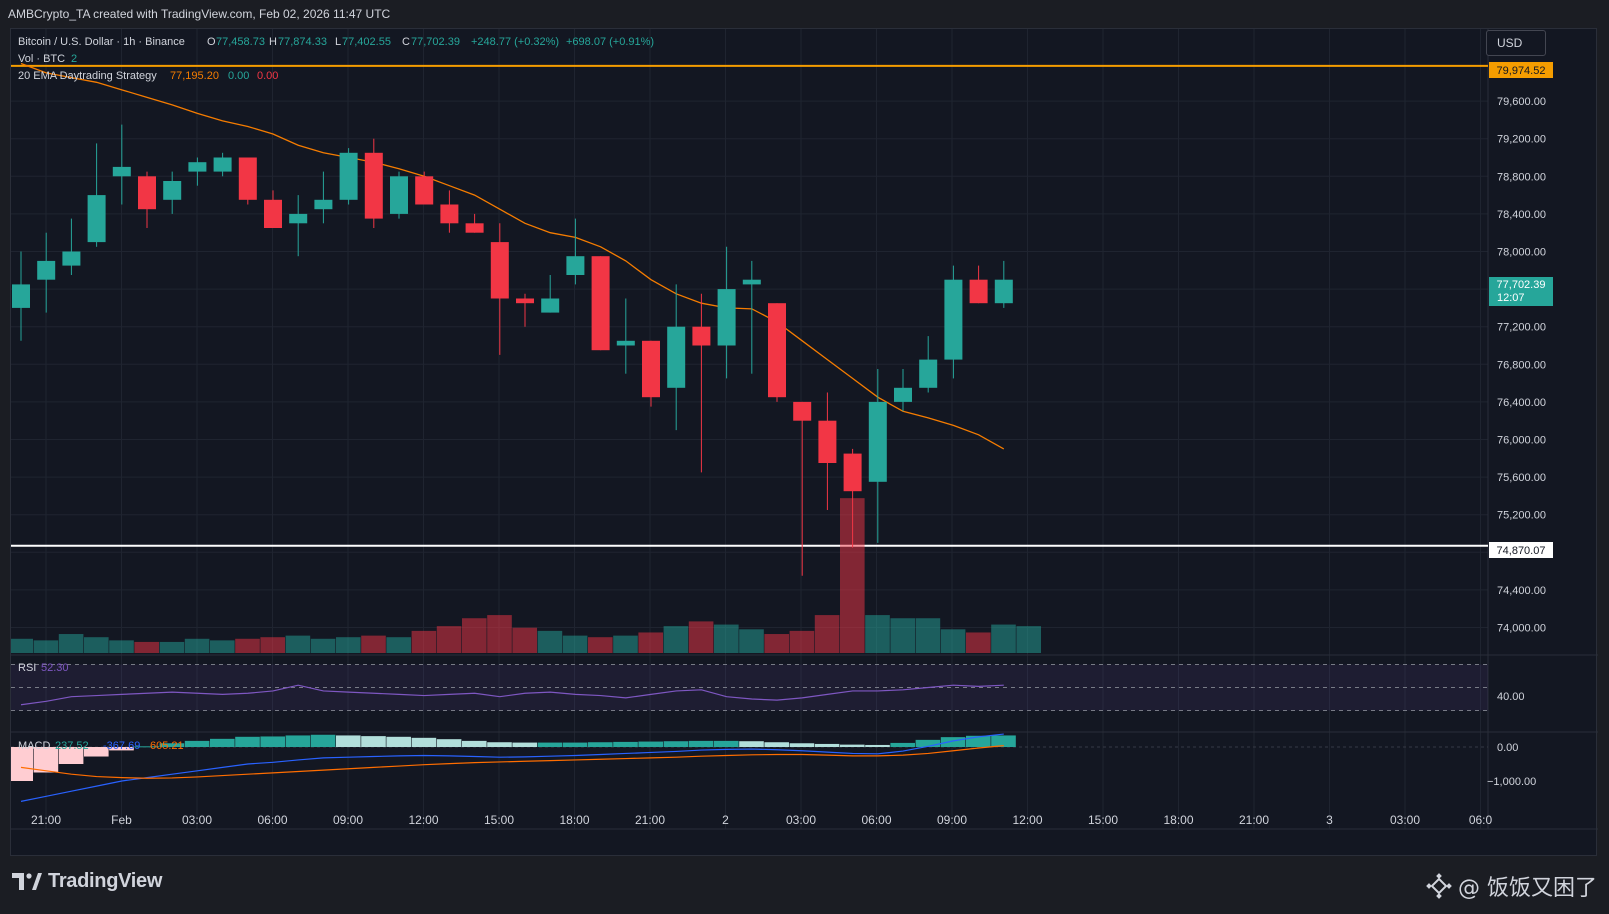 This screenshot has height=914, width=1609. I want to click on rsi-value: 52.30, so click(55, 668).